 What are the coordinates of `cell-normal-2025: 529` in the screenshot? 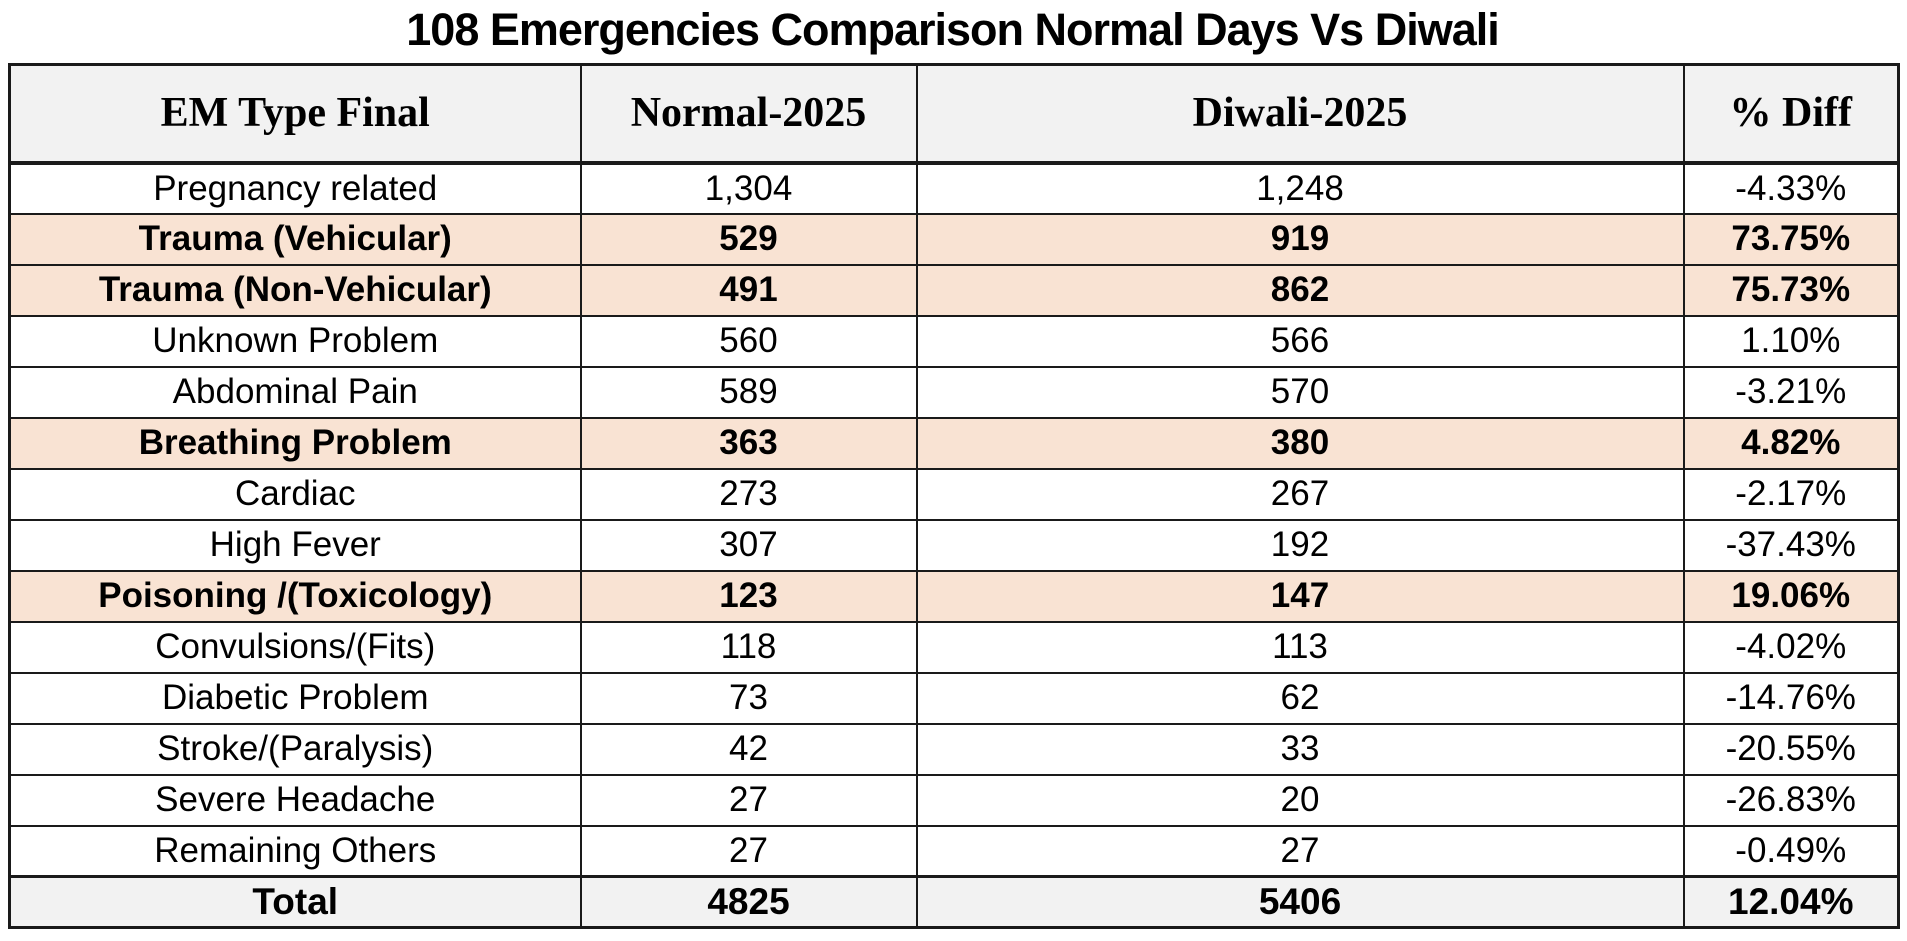 It's located at (748, 239).